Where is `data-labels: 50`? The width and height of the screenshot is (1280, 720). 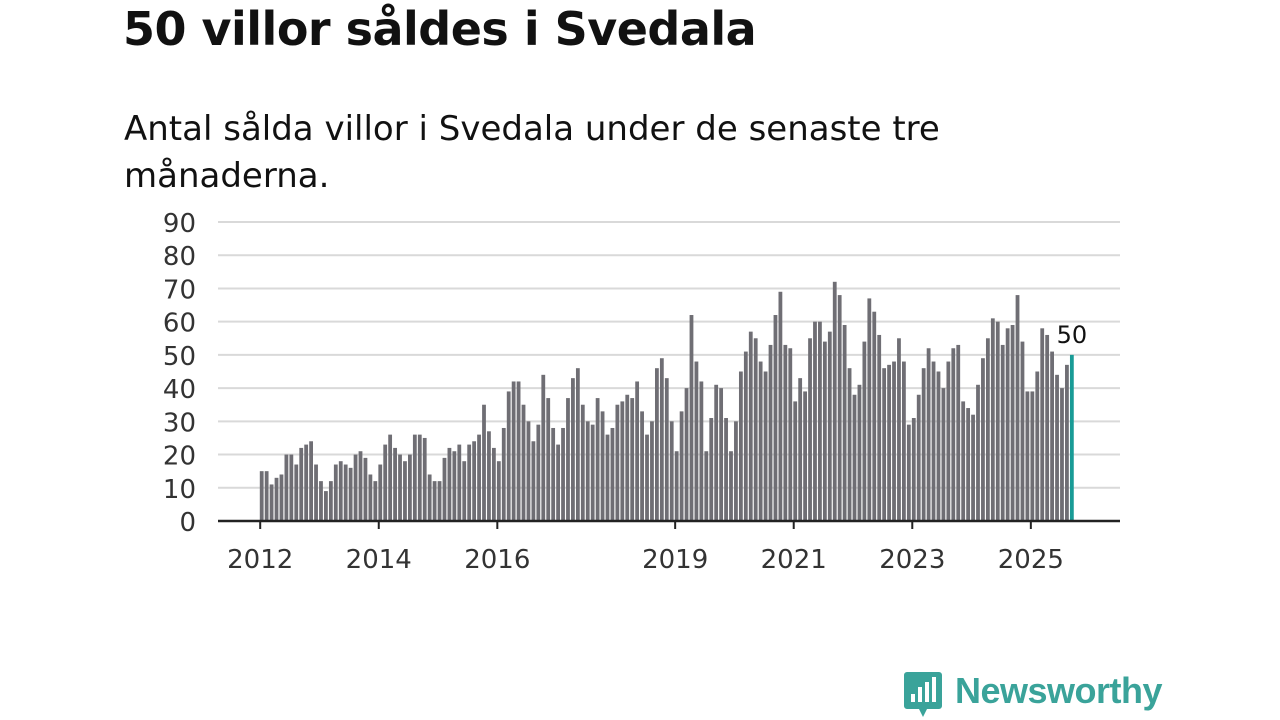
data-labels: 50 is located at coordinates (1072, 335).